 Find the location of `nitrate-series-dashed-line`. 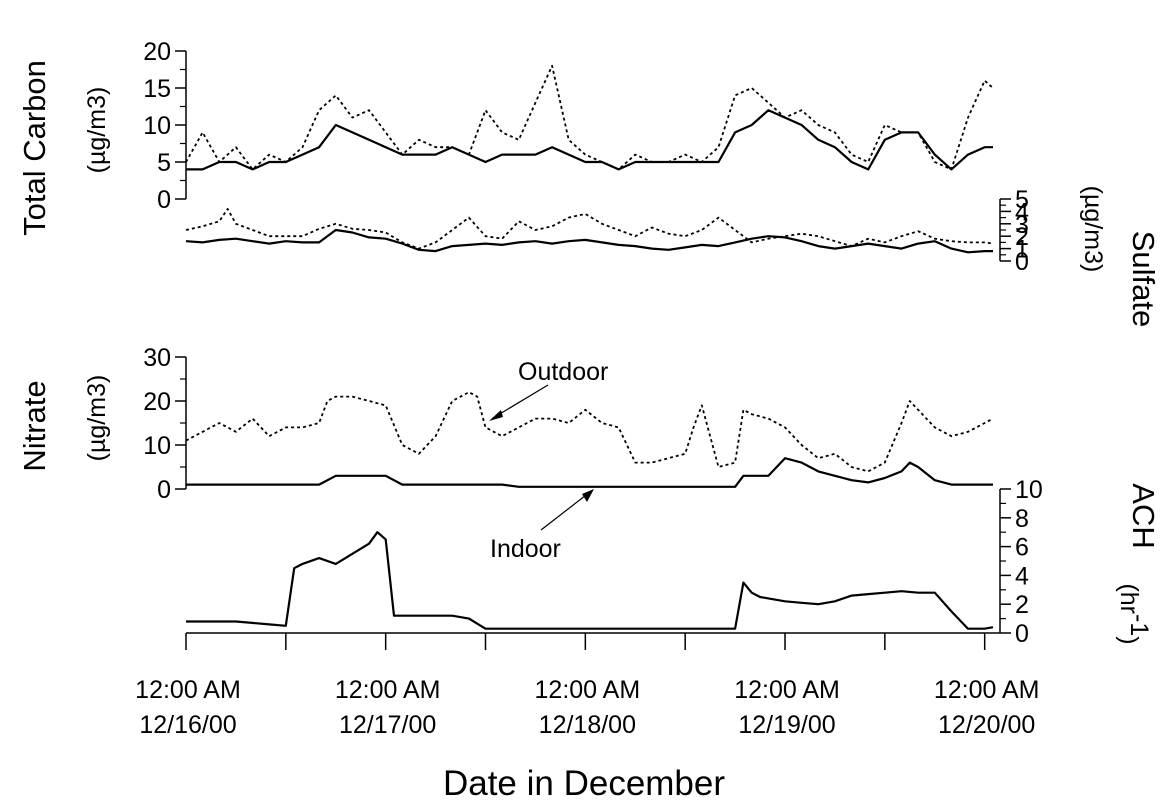

nitrate-series-dashed-line is located at coordinates (589, 432).